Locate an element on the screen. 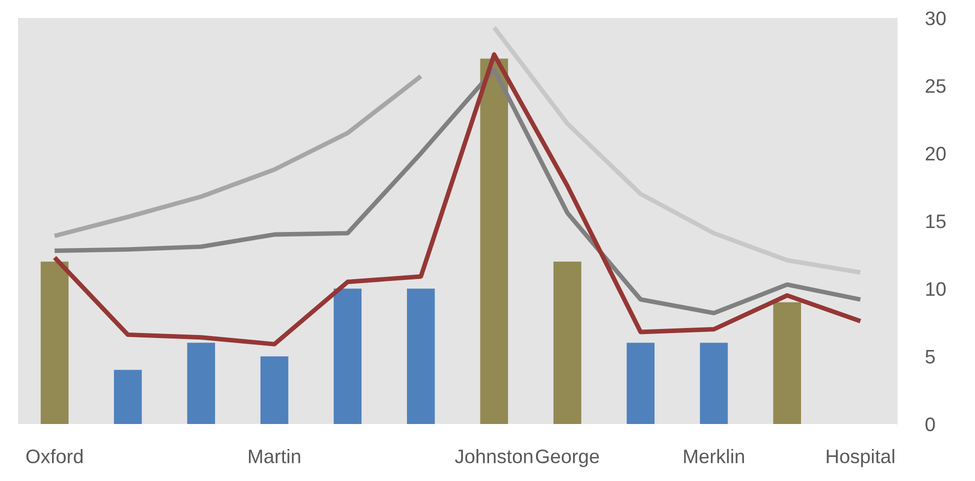 The height and width of the screenshot is (481, 975). line-series is located at coordinates (238, 156).